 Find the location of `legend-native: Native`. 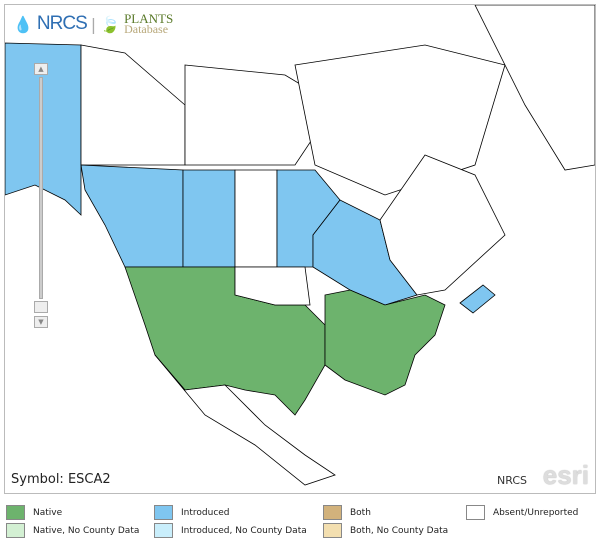

legend-native: Native is located at coordinates (34, 512).